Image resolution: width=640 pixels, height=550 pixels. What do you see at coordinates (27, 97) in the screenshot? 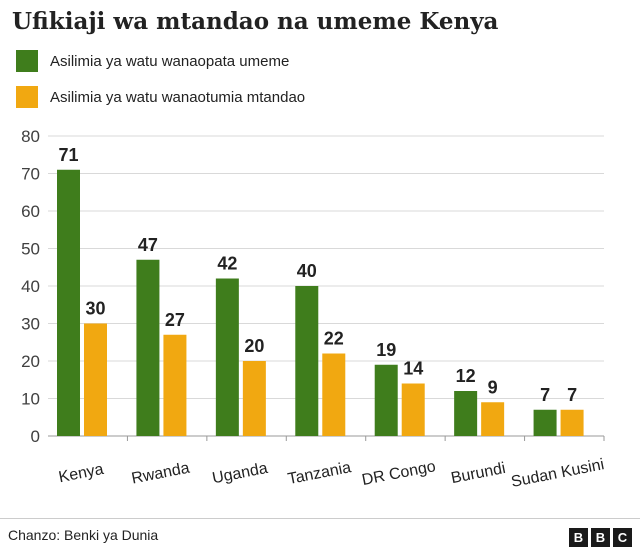
I see `legend-swatch-internet` at bounding box center [27, 97].